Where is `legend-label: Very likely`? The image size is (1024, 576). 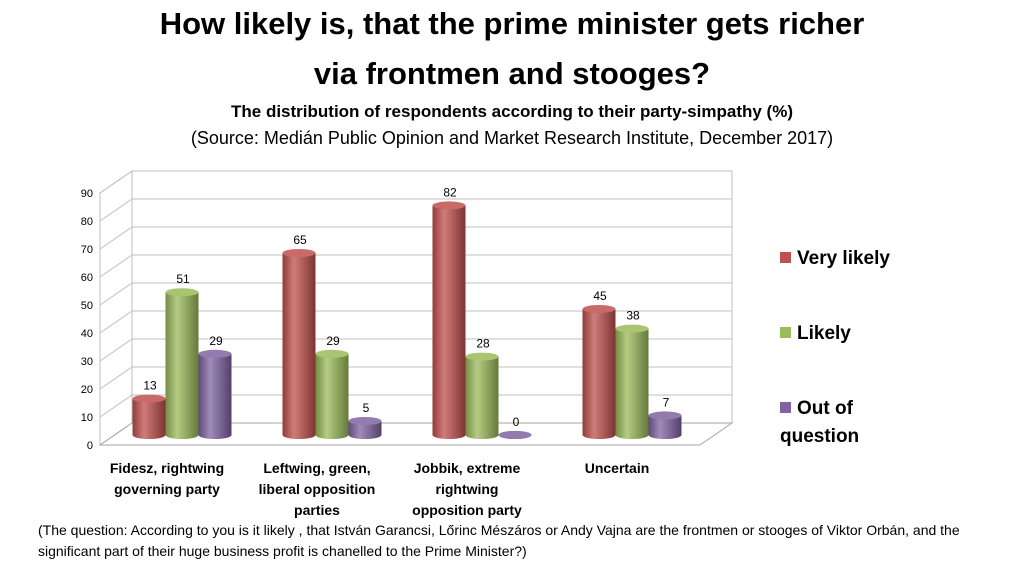 legend-label: Very likely is located at coordinates (843, 258).